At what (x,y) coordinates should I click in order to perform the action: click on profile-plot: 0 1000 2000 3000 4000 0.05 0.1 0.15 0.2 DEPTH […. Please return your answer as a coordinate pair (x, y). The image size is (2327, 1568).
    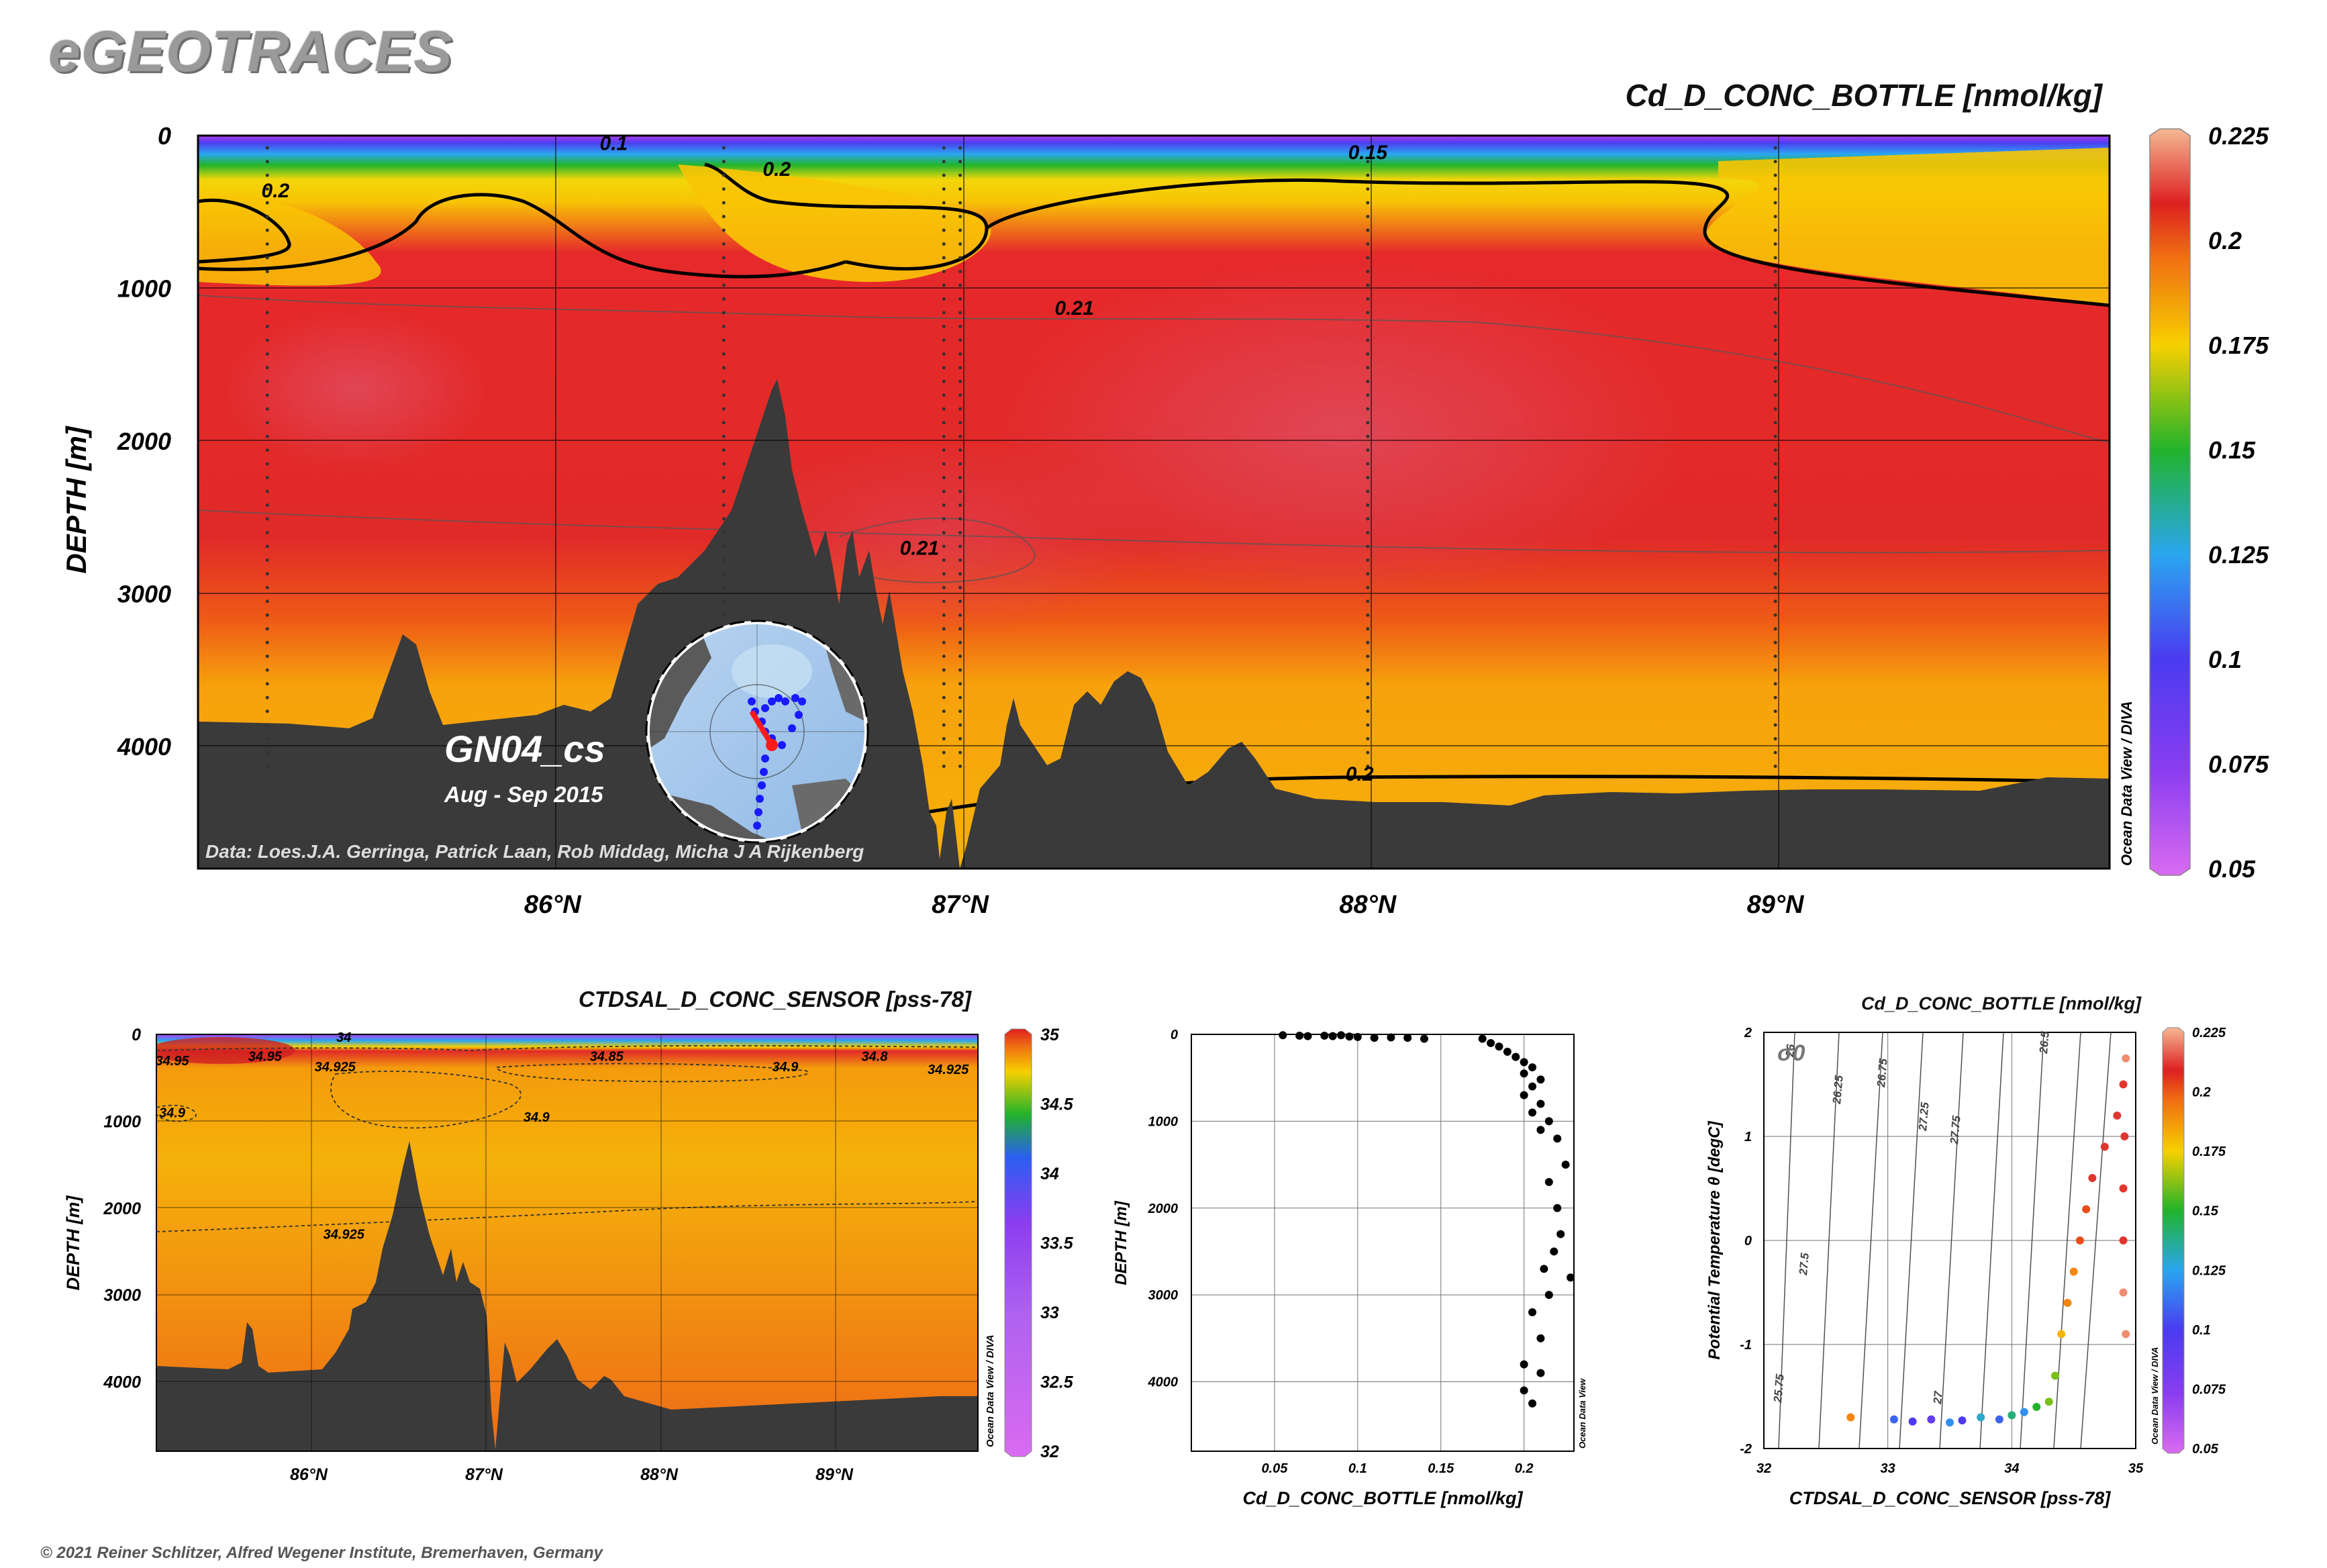
    Looking at the image, I should click on (1349, 1268).